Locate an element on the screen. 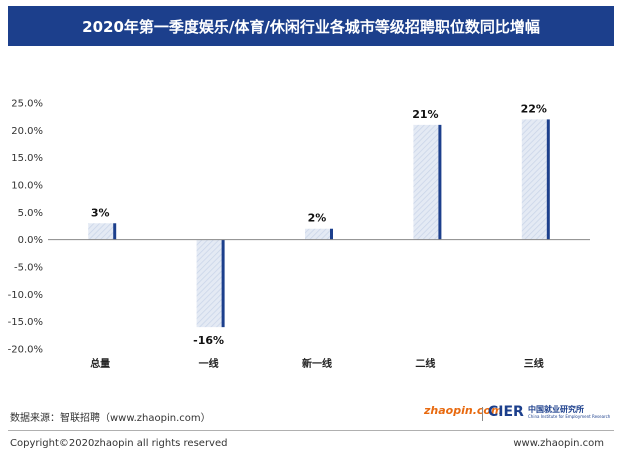 The height and width of the screenshot is (464, 622). chart-title: 2020年第一季度娱乐/体育/休闲行业各城市等级招聘职位数同比增幅 is located at coordinates (311, 26).